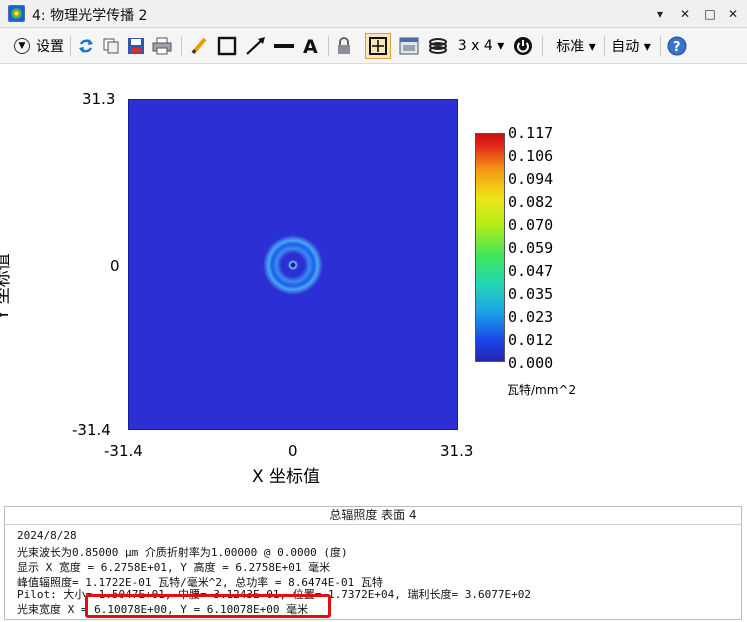 The width and height of the screenshot is (747, 622). What do you see at coordinates (136, 46) in the screenshot?
I see `save-icon` at bounding box center [136, 46].